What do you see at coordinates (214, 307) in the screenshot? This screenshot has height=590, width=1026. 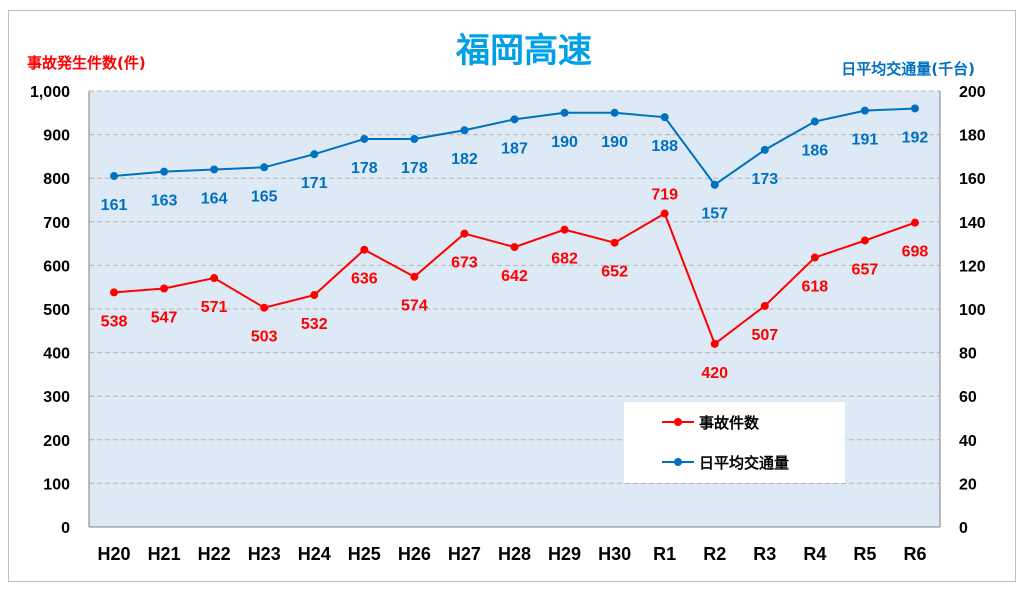 I see `data-label: 571` at bounding box center [214, 307].